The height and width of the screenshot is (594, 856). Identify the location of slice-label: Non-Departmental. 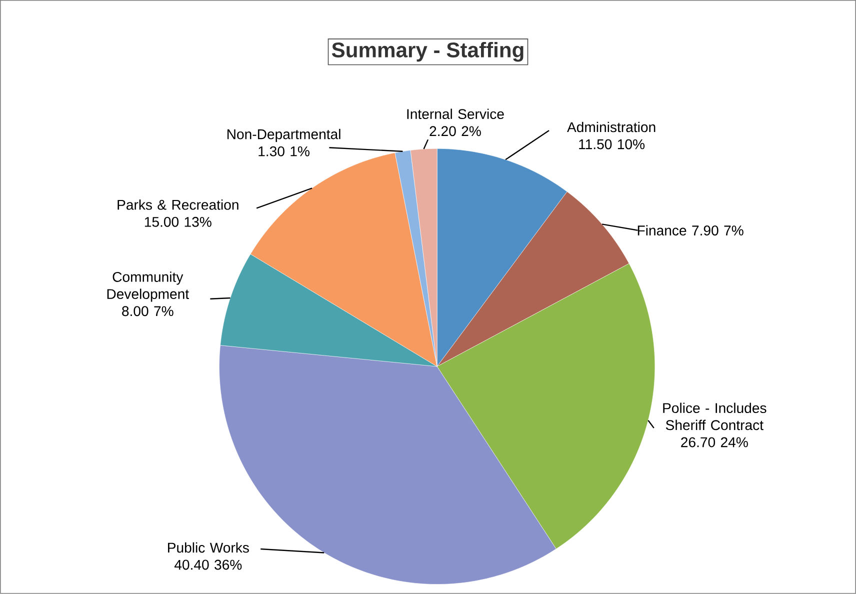
(283, 135).